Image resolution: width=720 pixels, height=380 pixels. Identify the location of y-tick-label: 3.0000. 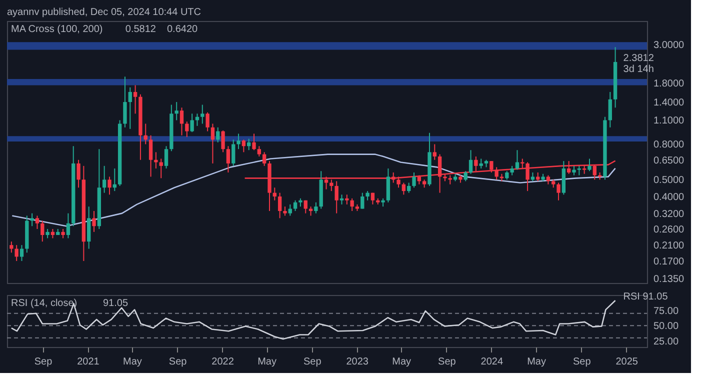
(669, 46).